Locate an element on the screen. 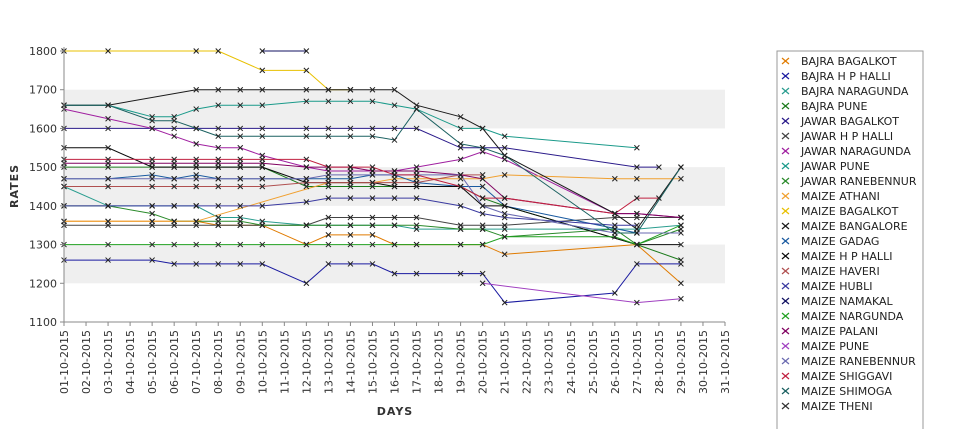  x-tick-label: 20-10-2015 is located at coordinates (483, 362).